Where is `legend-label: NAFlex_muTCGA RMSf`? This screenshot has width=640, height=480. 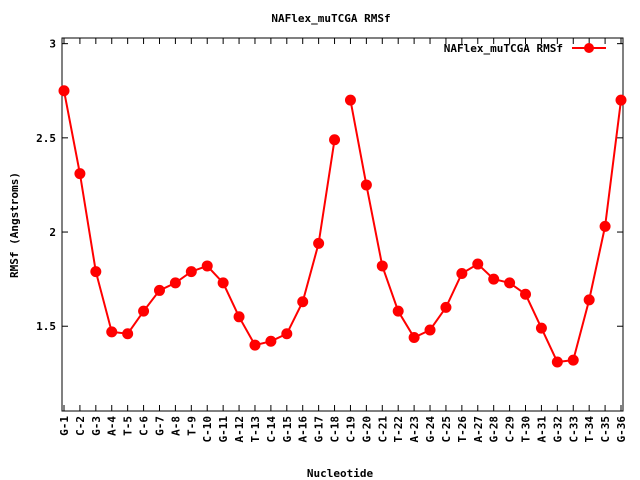 legend-label: NAFlex_muTCGA RMSf is located at coordinates (503, 48).